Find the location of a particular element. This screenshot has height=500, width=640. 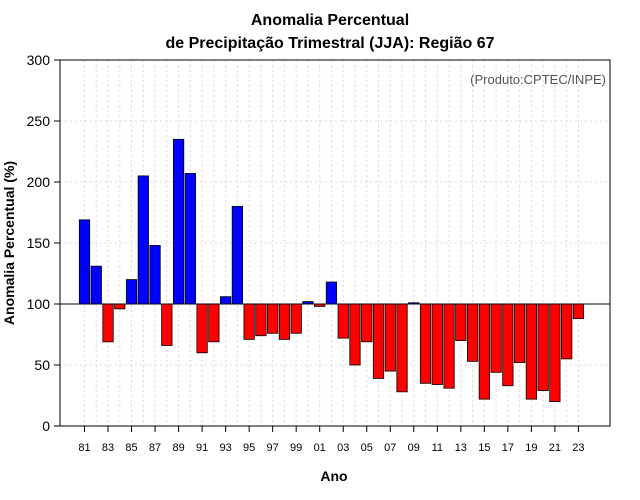

y-tick-label: 50 is located at coordinates (42, 365).